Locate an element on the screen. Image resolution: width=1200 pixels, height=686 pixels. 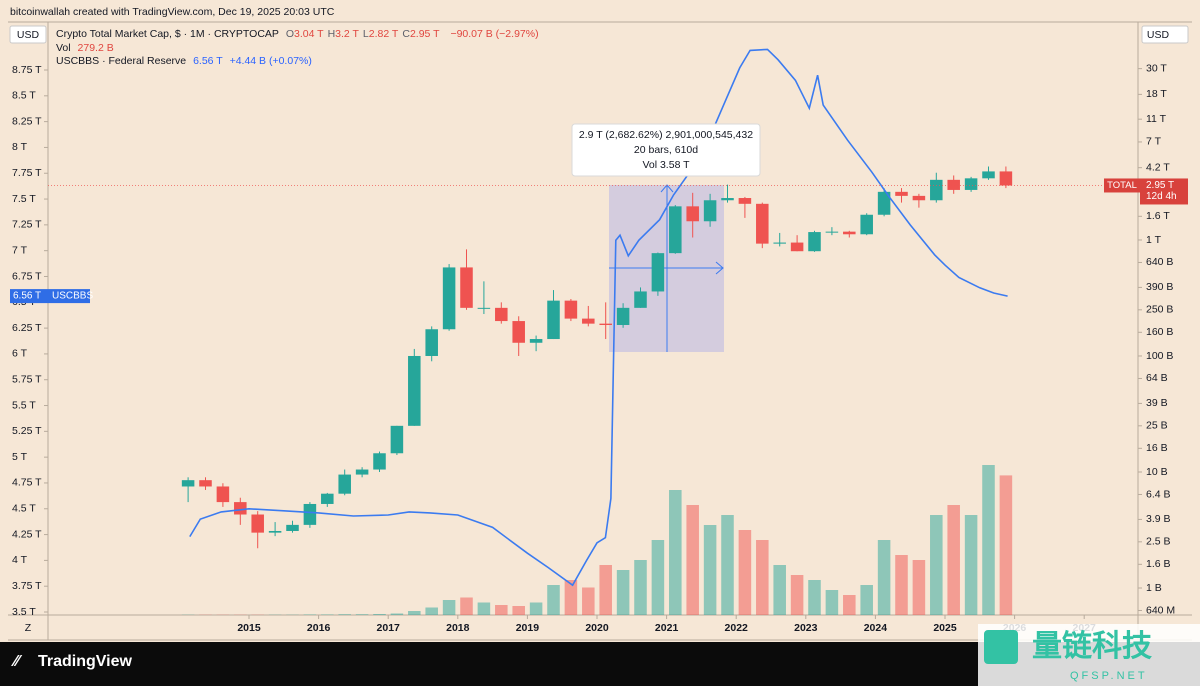
y2-tick-label: 7 T is located at coordinates (20, 250).